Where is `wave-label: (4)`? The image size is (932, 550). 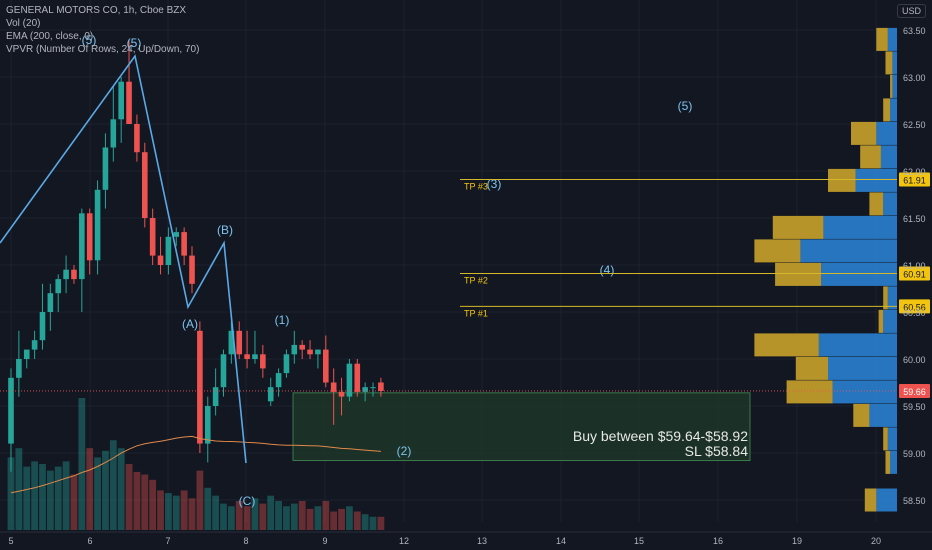
wave-label: (4) is located at coordinates (607, 270).